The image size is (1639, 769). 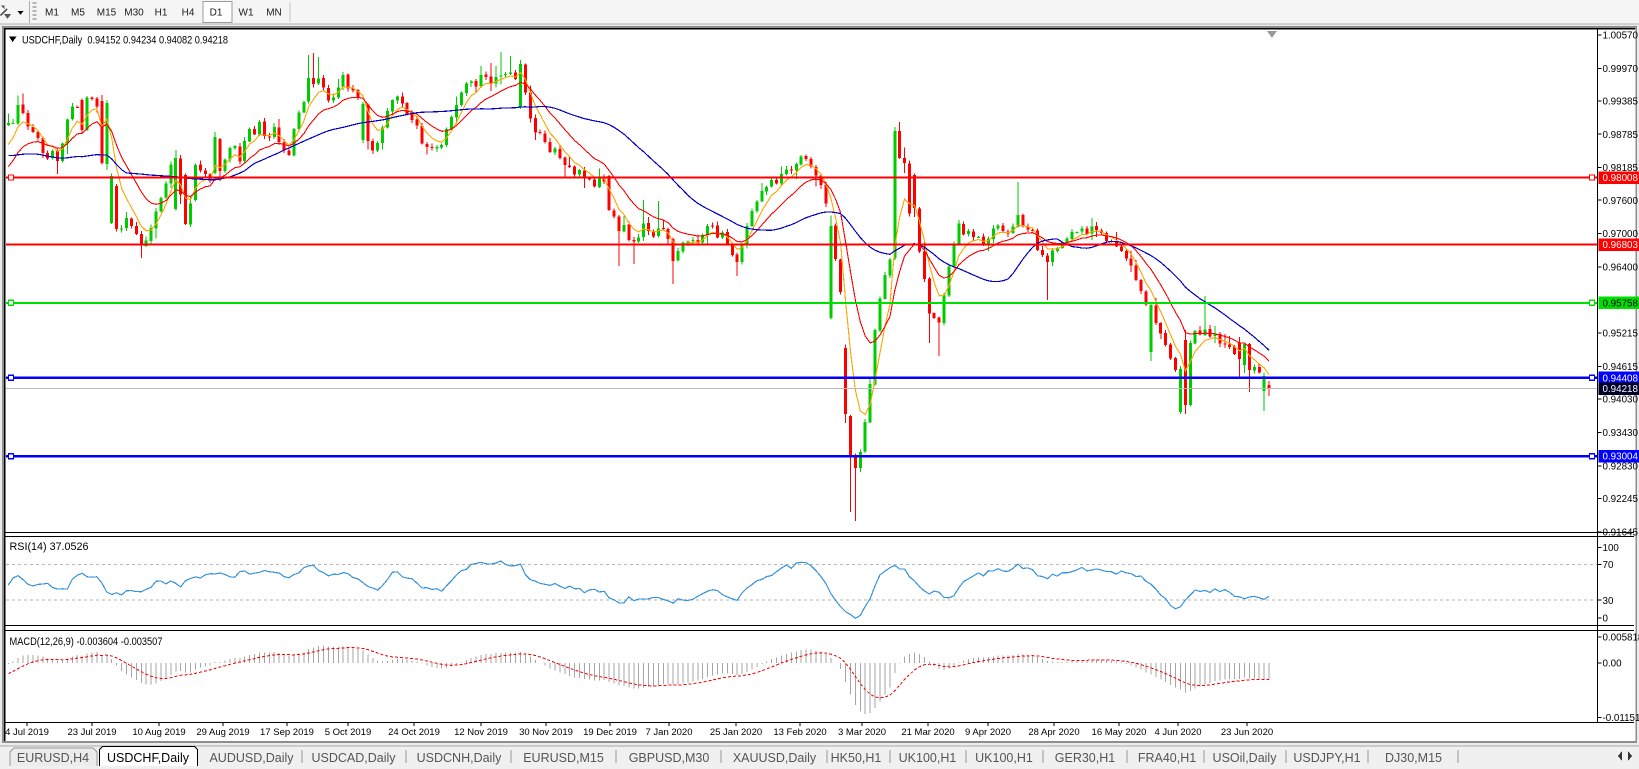 I want to click on svg-text: EURUSD,M15, so click(x=563, y=758).